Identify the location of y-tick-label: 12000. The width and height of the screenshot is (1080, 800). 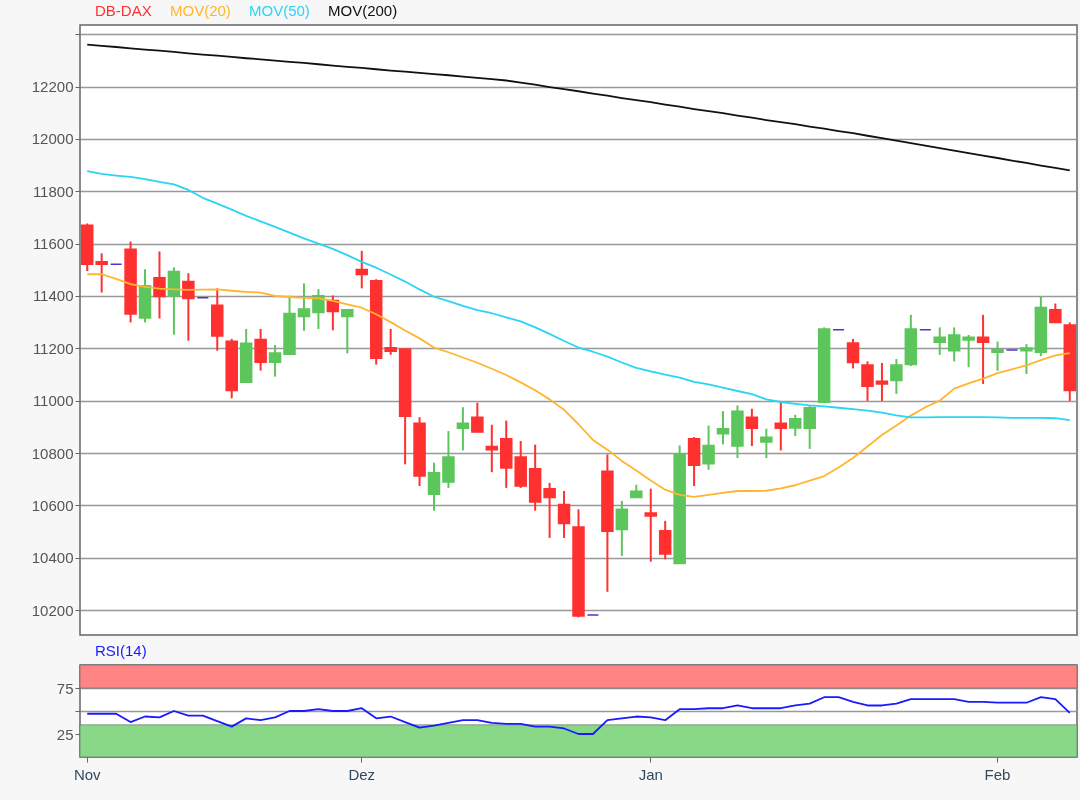
(52, 139).